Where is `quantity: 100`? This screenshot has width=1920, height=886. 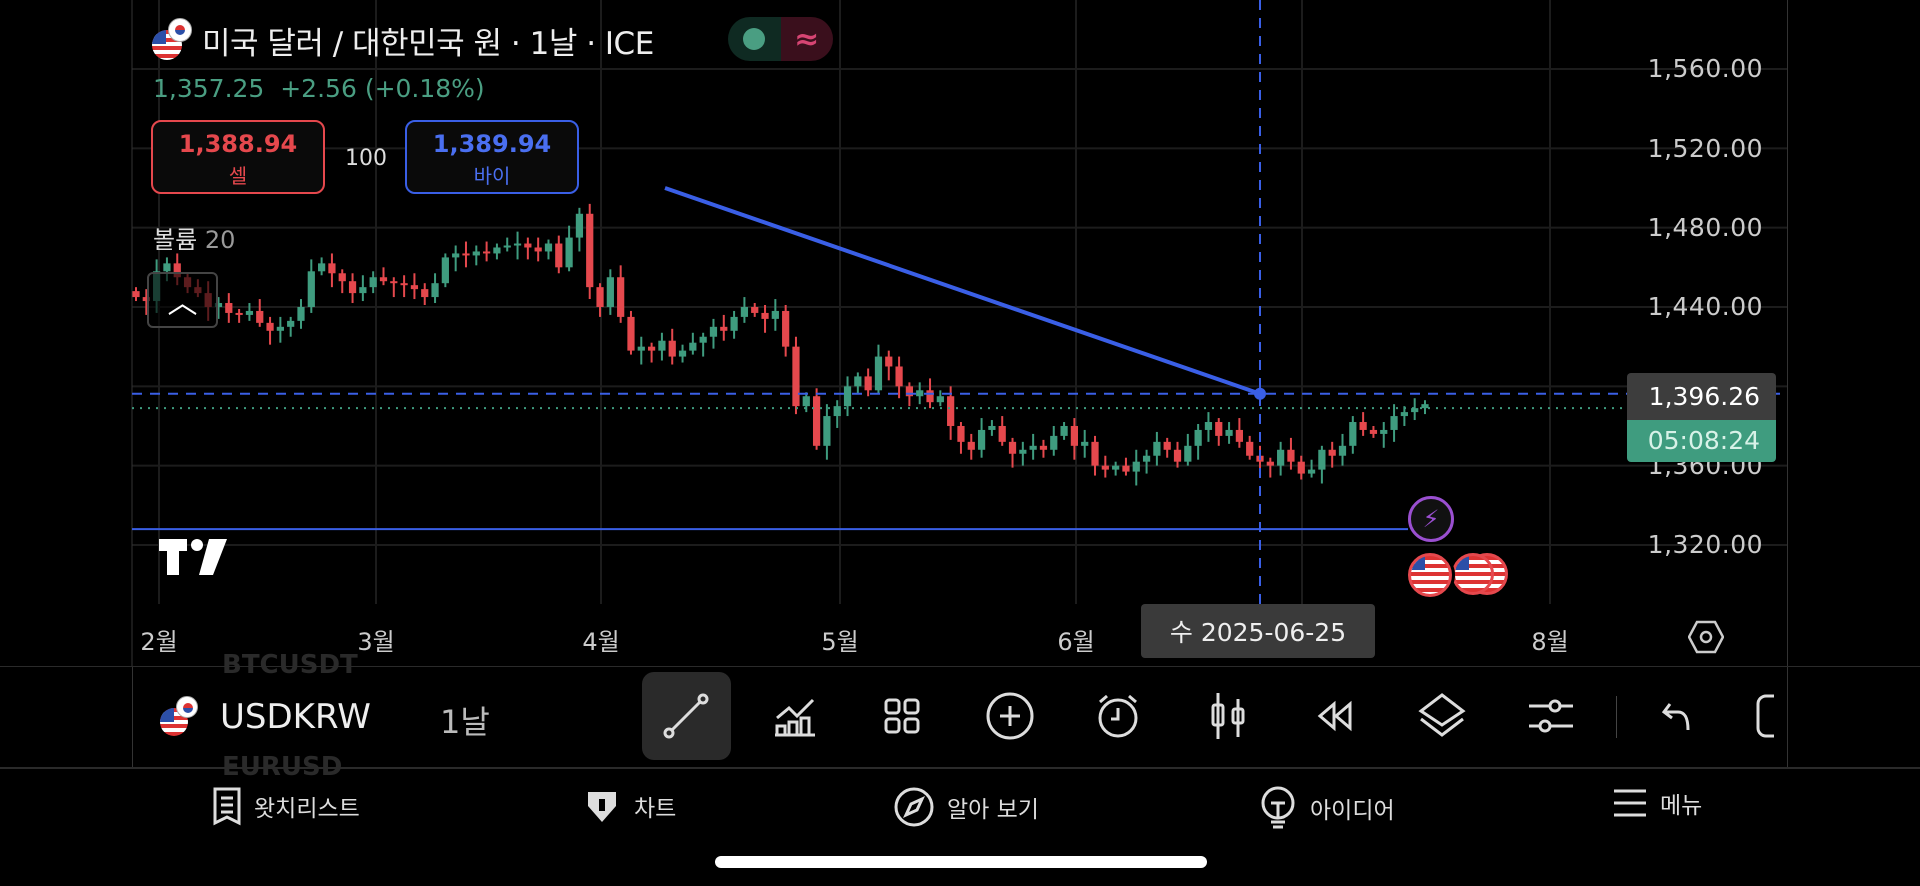
quantity: 100 is located at coordinates (366, 158).